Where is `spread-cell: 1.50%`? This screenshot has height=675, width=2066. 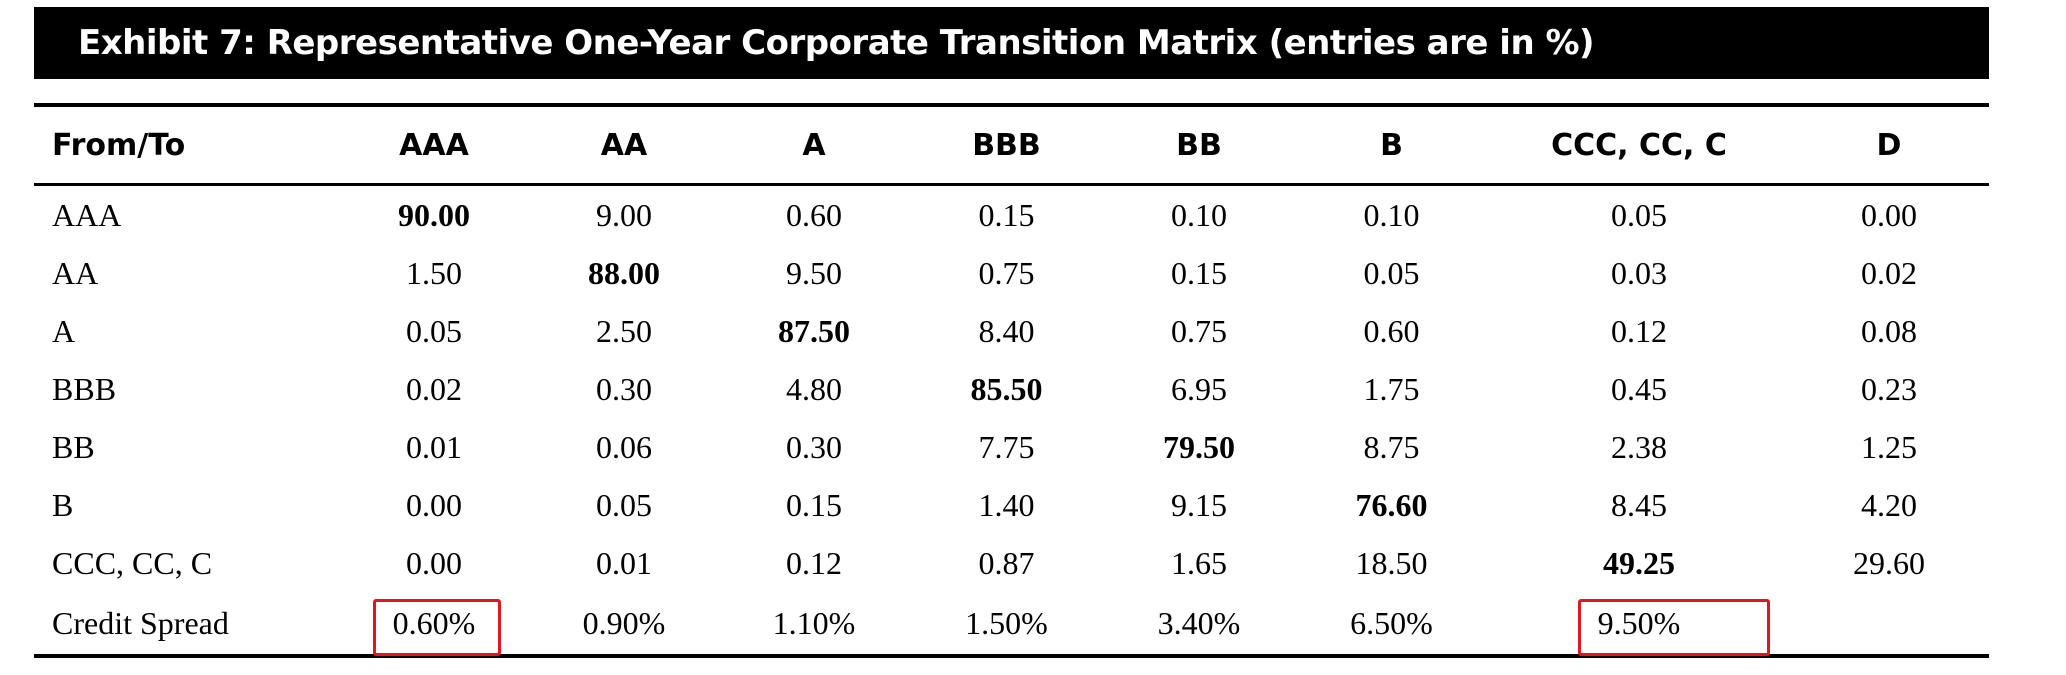
spread-cell: 1.50% is located at coordinates (1006, 624).